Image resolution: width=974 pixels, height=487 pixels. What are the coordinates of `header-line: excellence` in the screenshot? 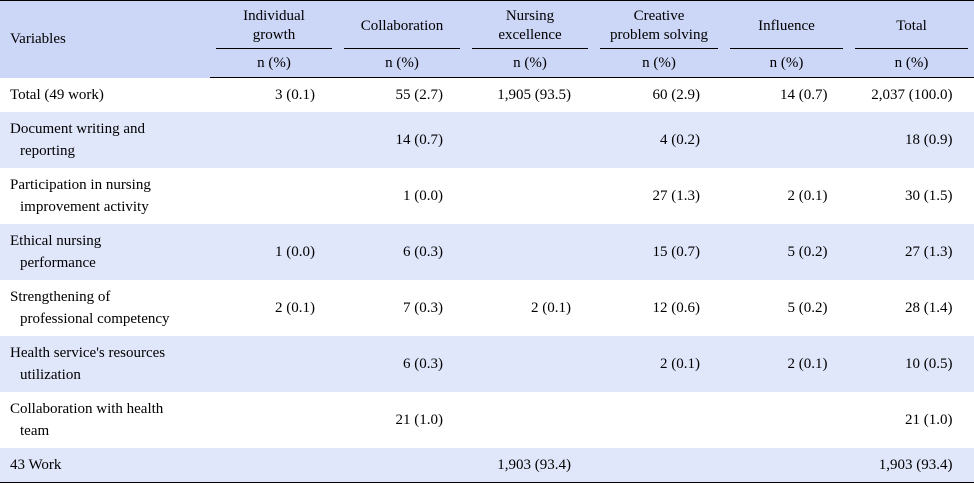 It's located at (530, 35).